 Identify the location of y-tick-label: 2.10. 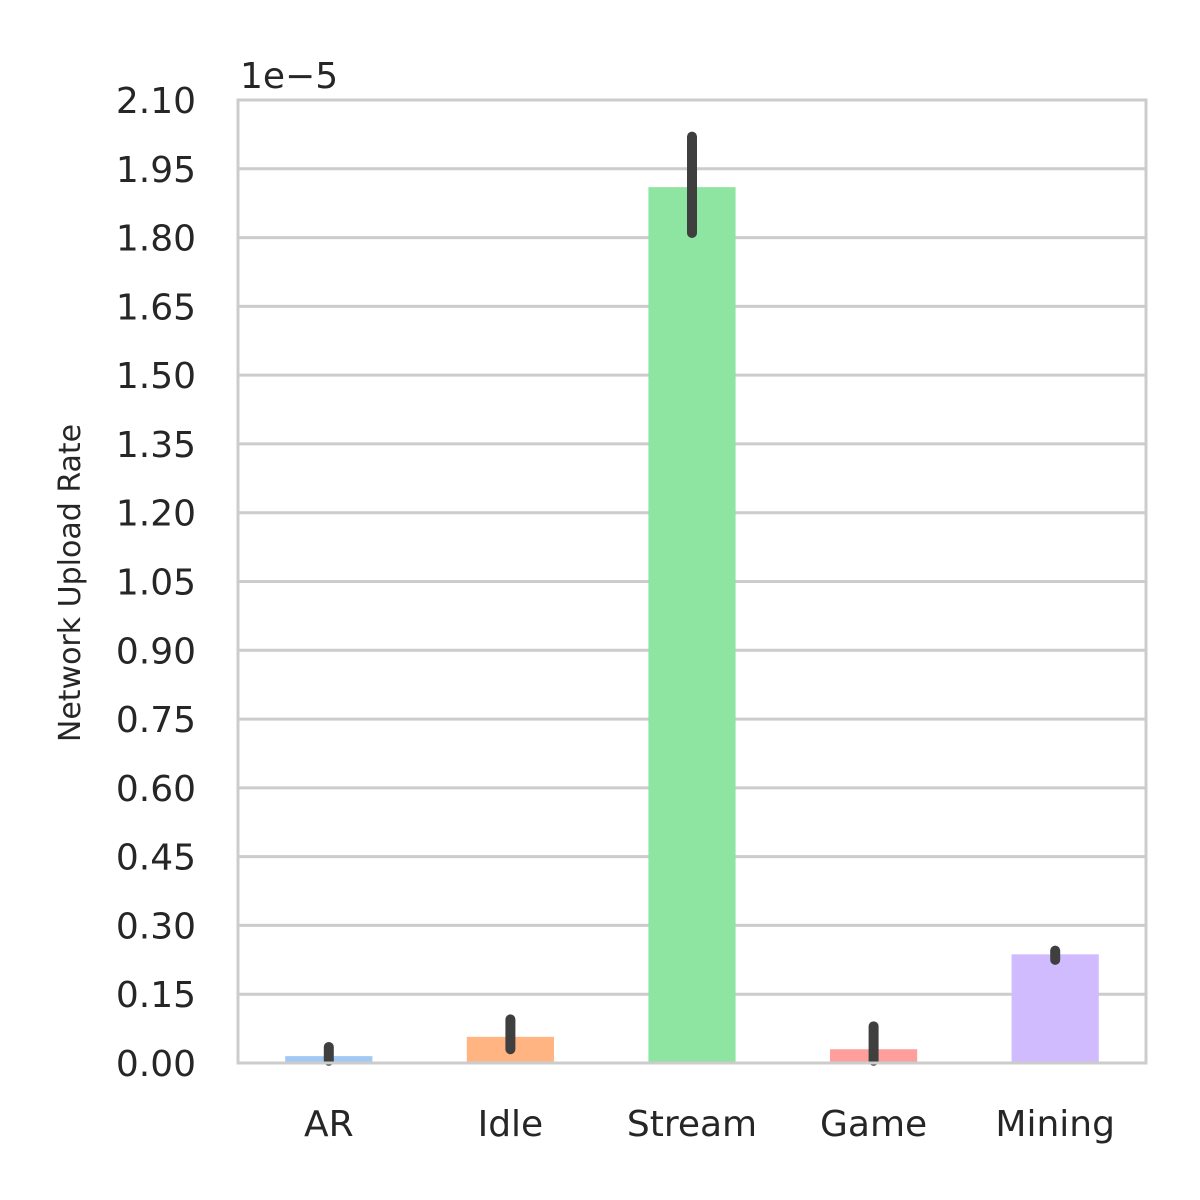
(156, 101).